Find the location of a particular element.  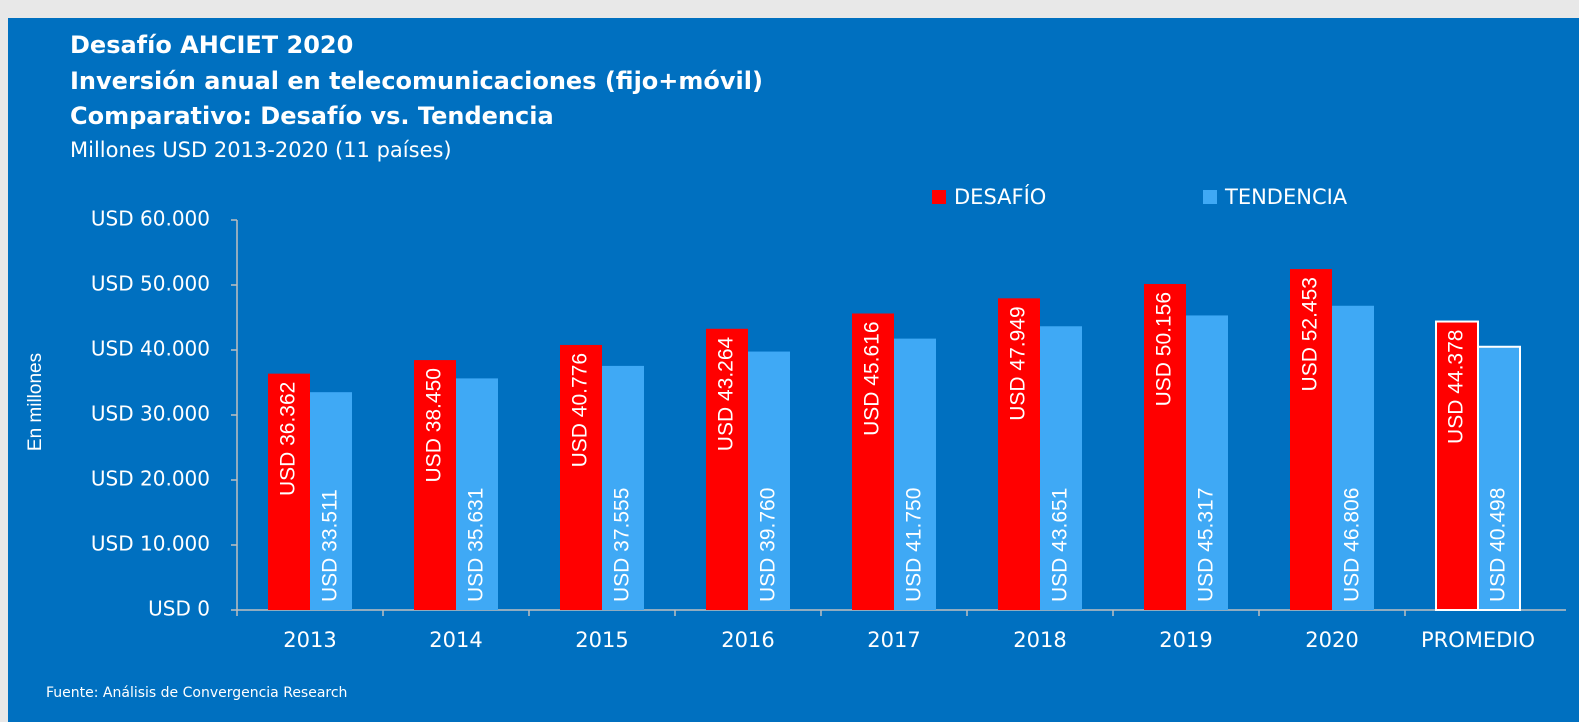

y-tick-label: USD 30.000 is located at coordinates (150, 414).